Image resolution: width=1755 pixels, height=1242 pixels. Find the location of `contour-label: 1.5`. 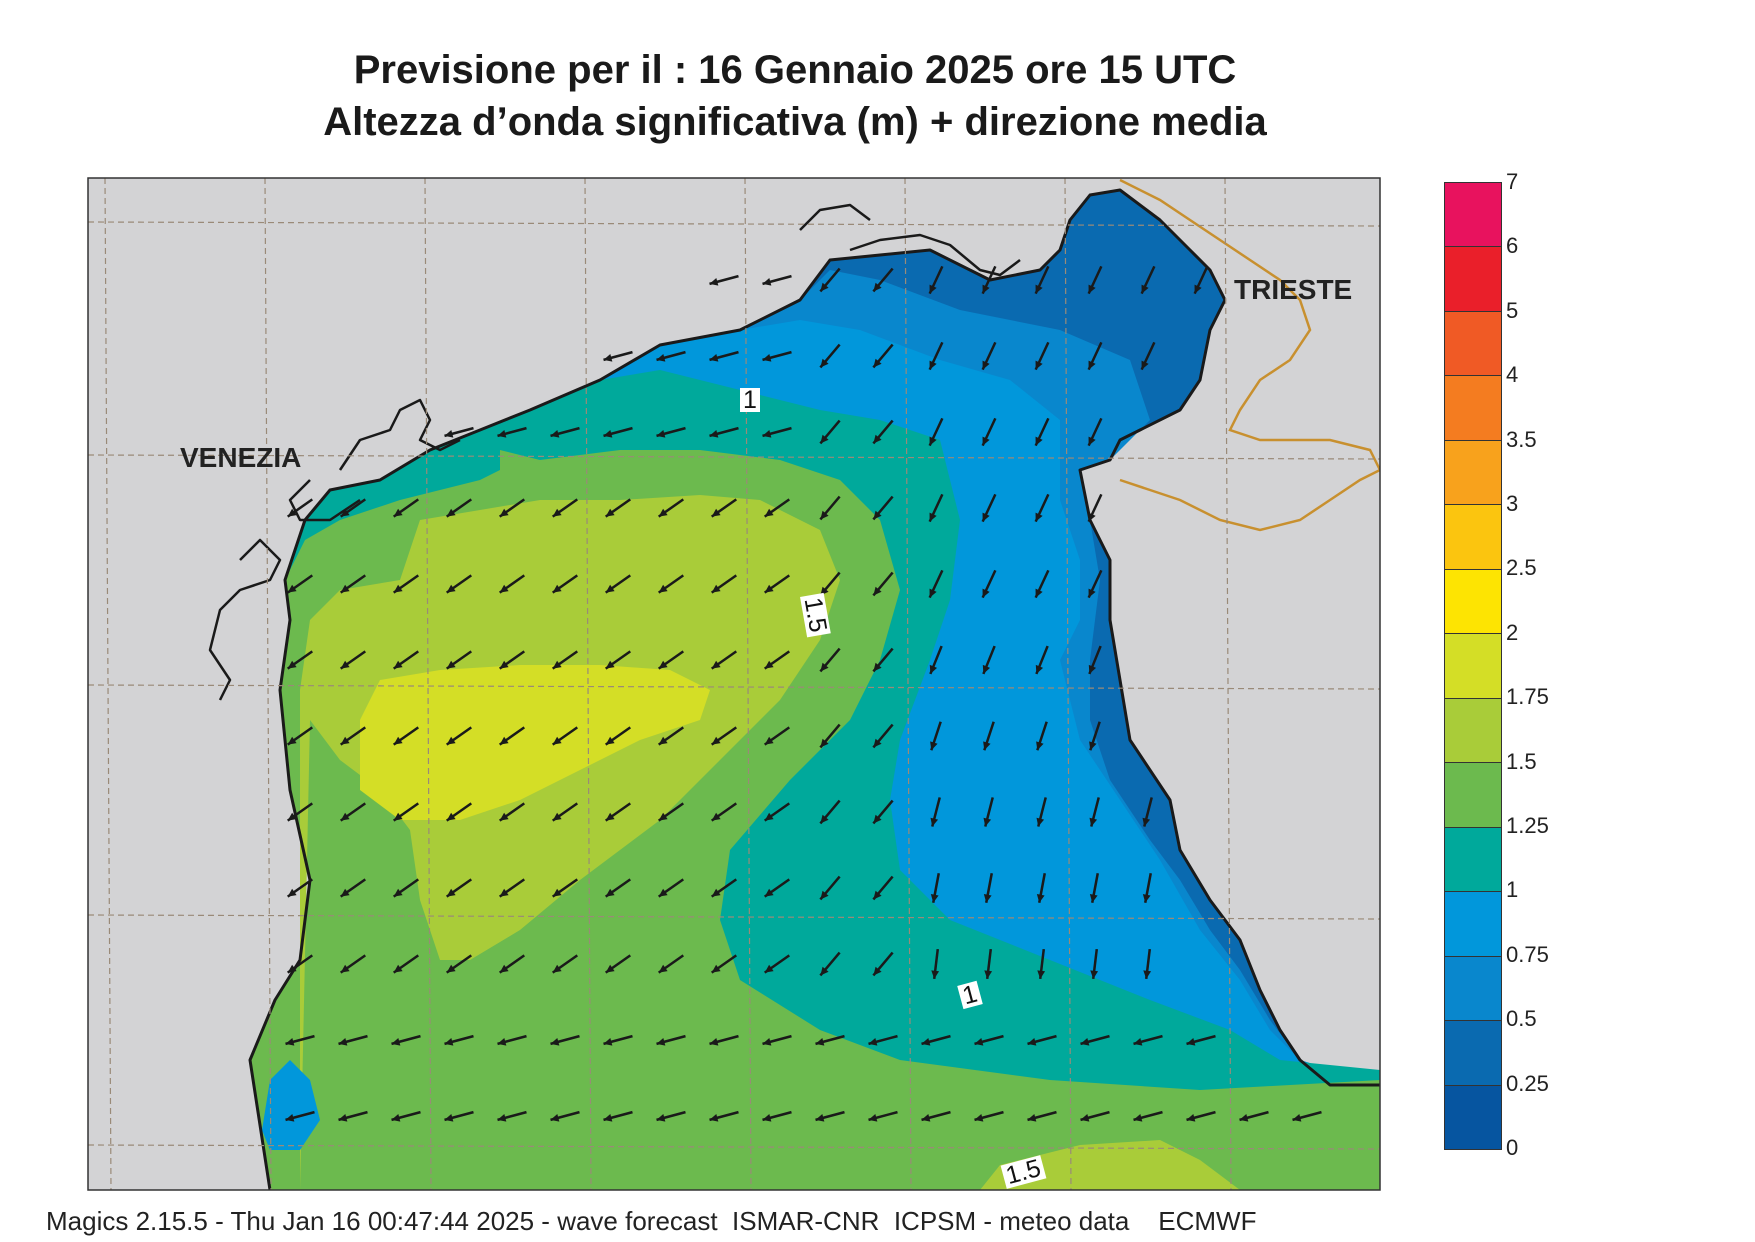

contour-label: 1.5 is located at coordinates (815, 615).